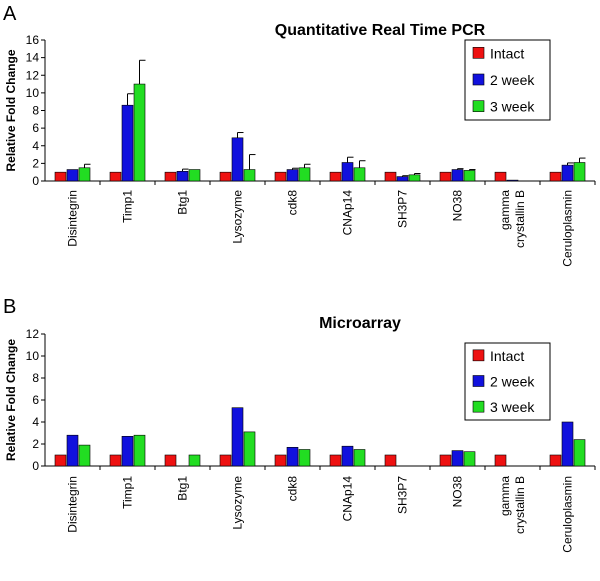 This screenshot has height=581, width=600. I want to click on panel-a-y-tick-label: 6, so click(35, 128).